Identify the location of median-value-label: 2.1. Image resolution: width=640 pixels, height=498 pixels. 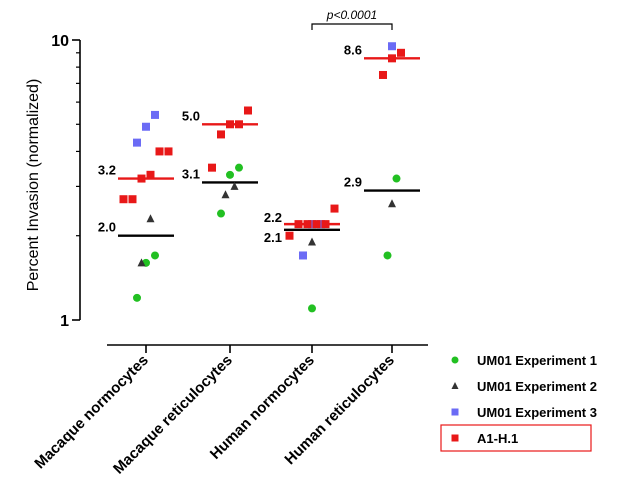
(273, 237).